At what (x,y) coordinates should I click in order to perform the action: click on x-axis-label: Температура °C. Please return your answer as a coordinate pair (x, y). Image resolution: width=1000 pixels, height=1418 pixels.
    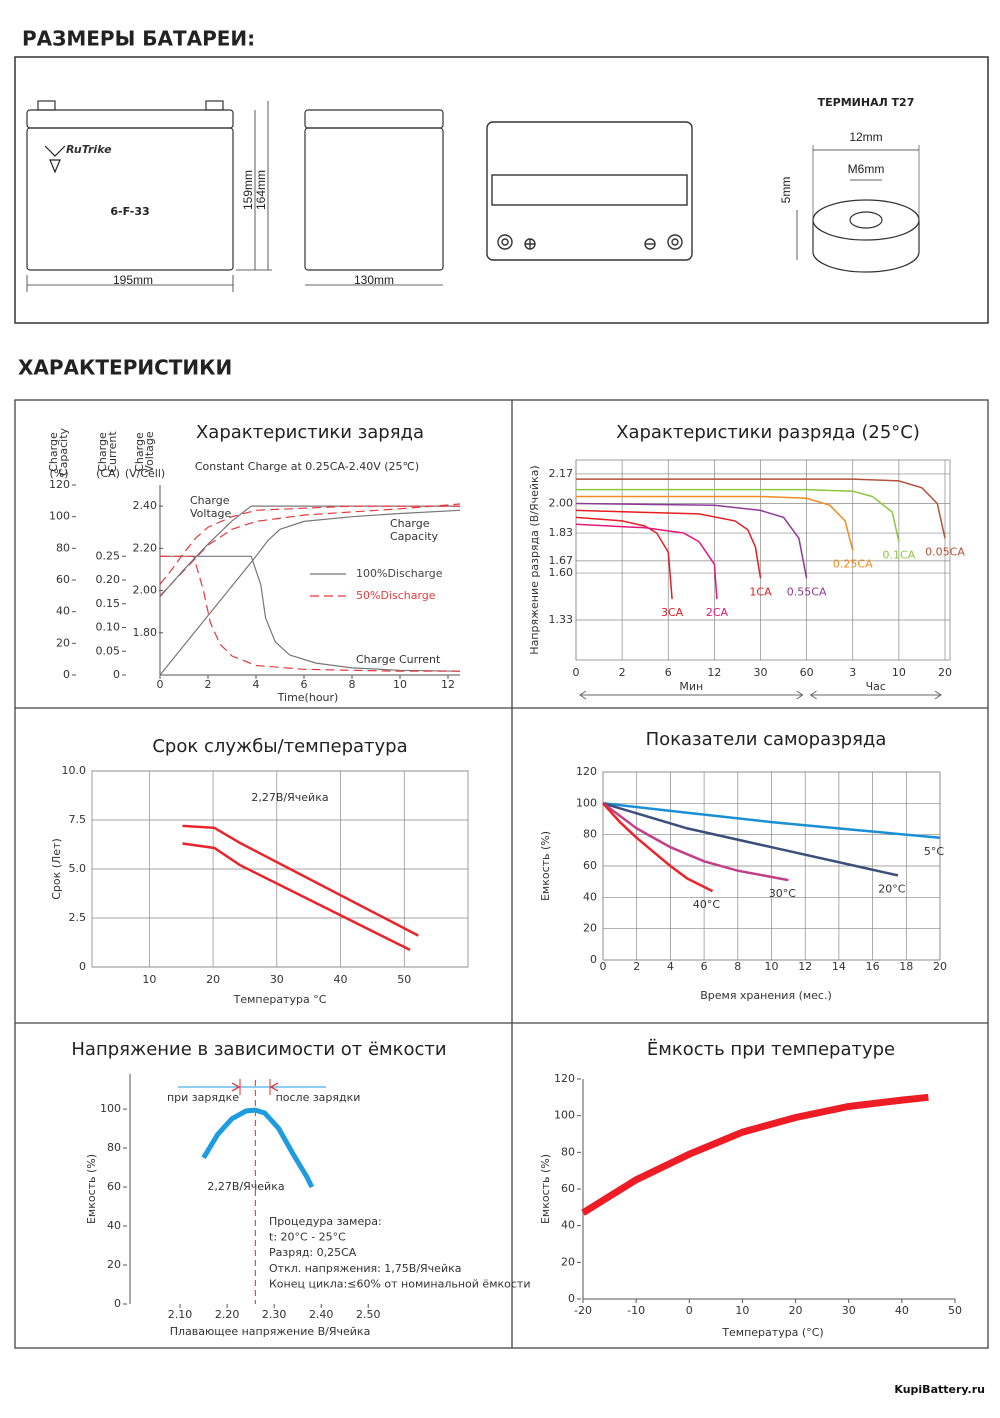
    Looking at the image, I should click on (280, 999).